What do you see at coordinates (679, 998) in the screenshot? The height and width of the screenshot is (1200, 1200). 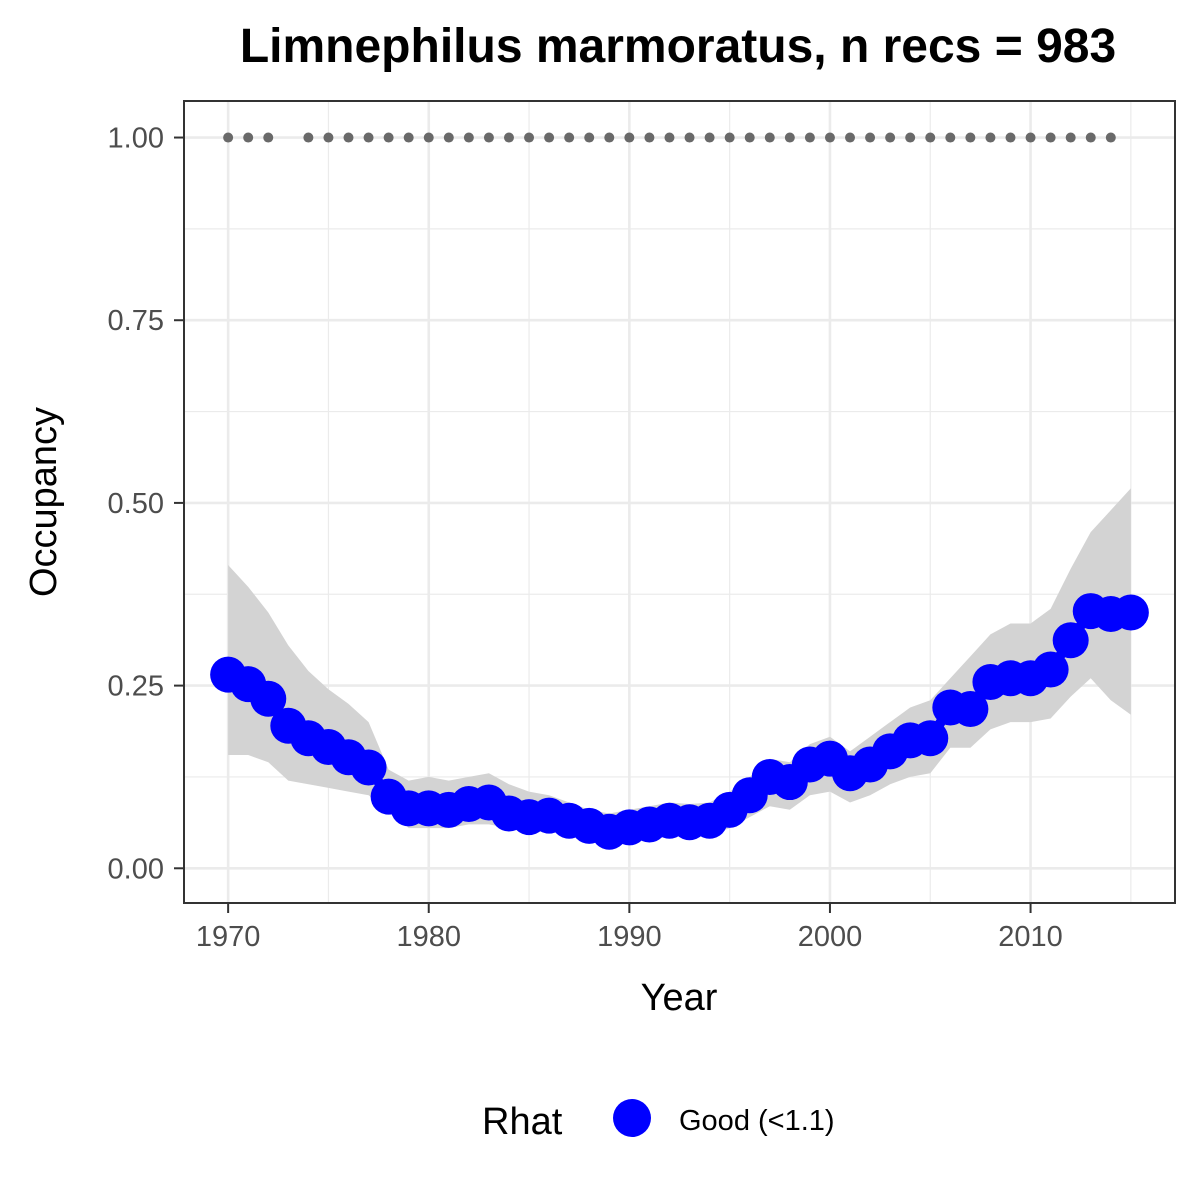 I see `x-axis-title: Year` at bounding box center [679, 998].